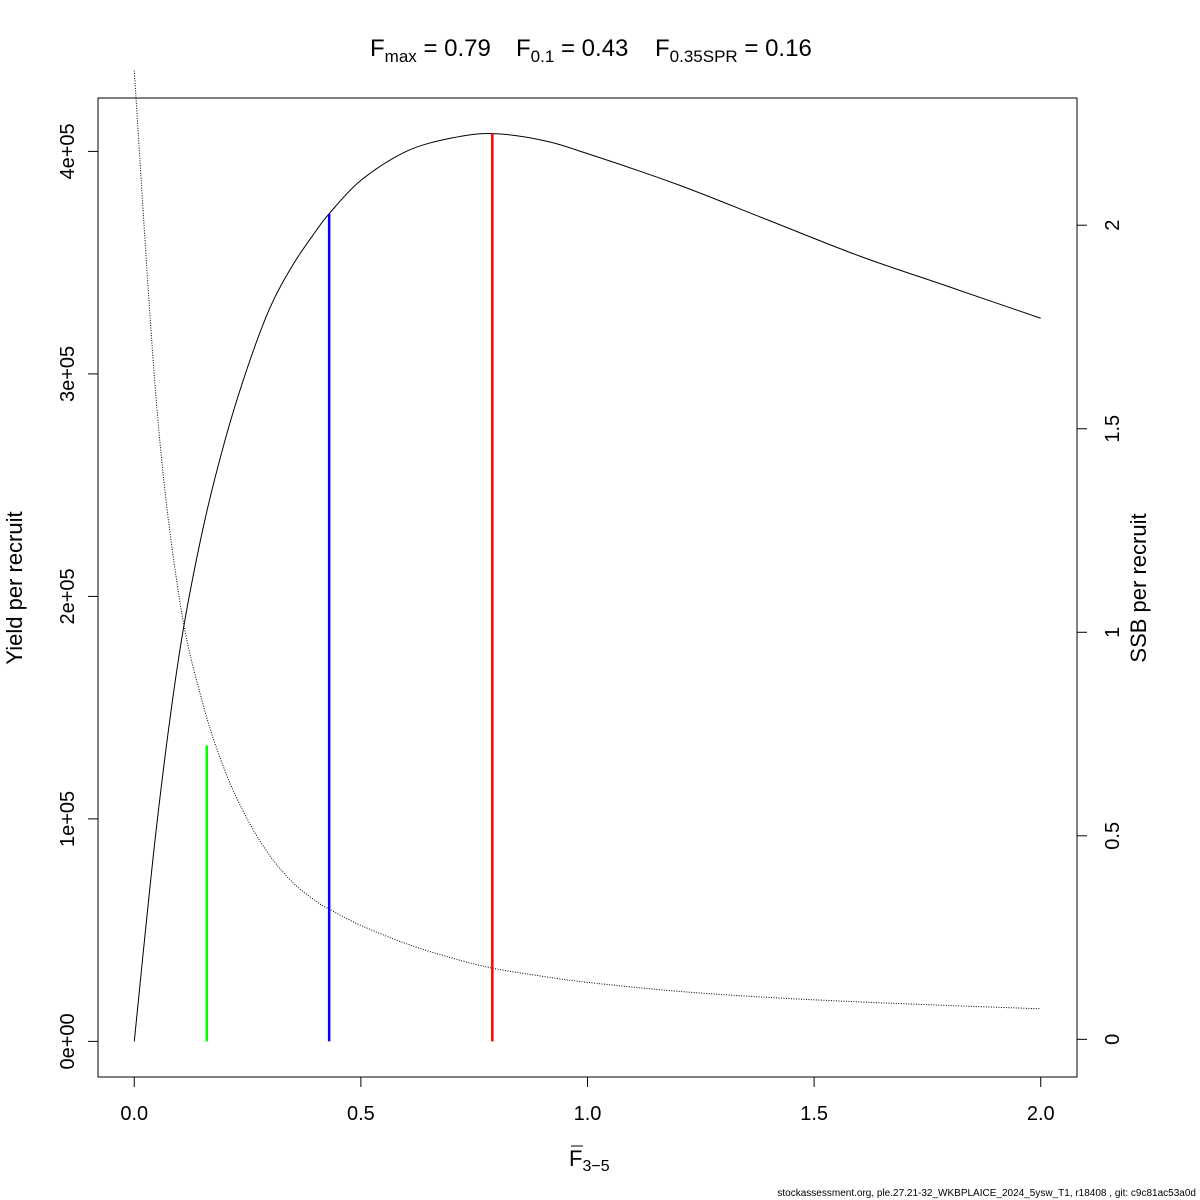  I want to click on y-tick-label: 1e+05, so click(68, 819).